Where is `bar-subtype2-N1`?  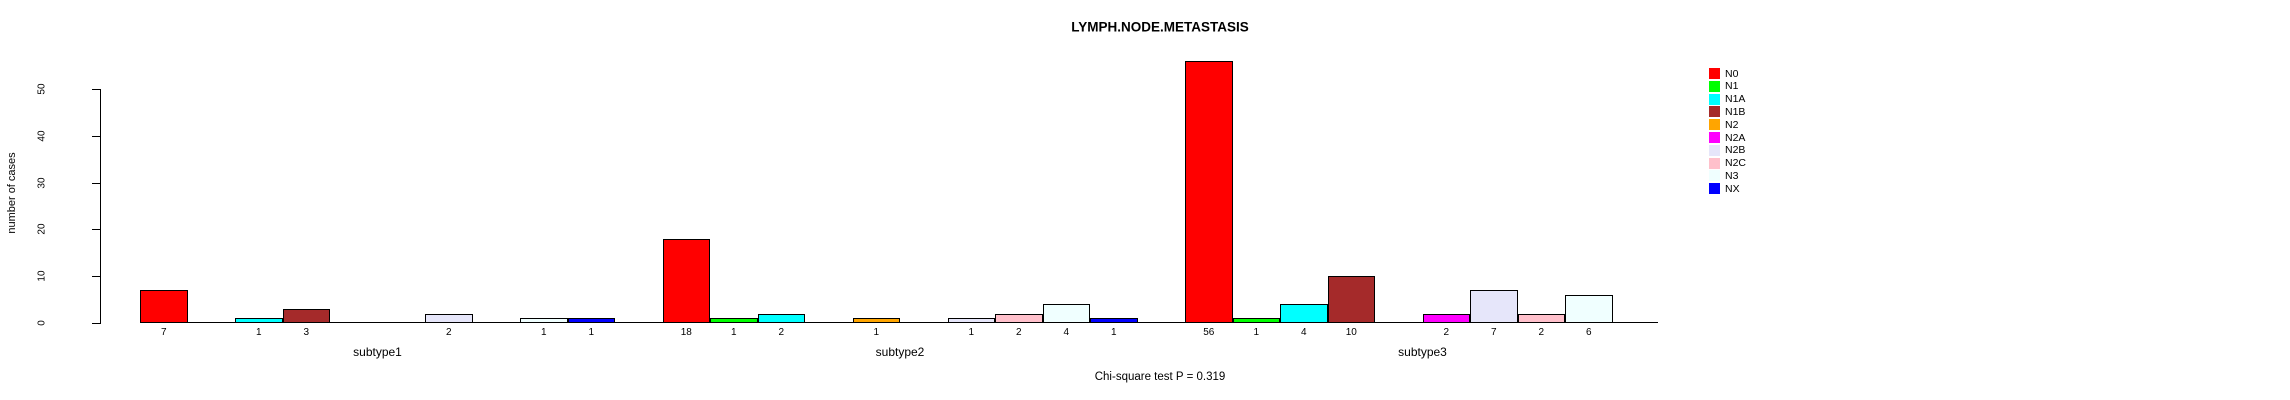
bar-subtype2-N1 is located at coordinates (734, 320).